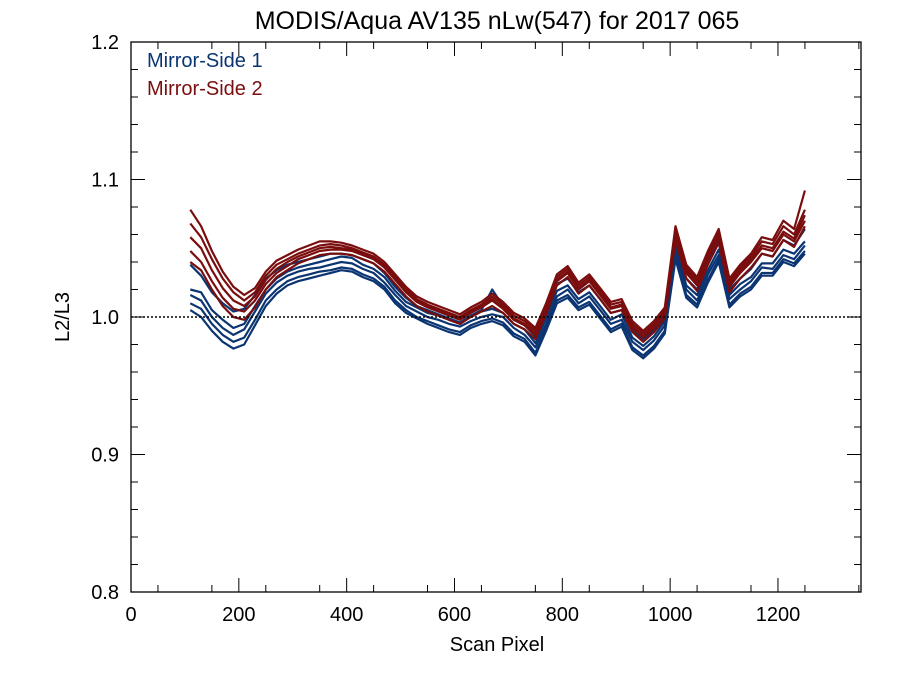  What do you see at coordinates (497, 645) in the screenshot?
I see `x-axis-label: Scan Pixel` at bounding box center [497, 645].